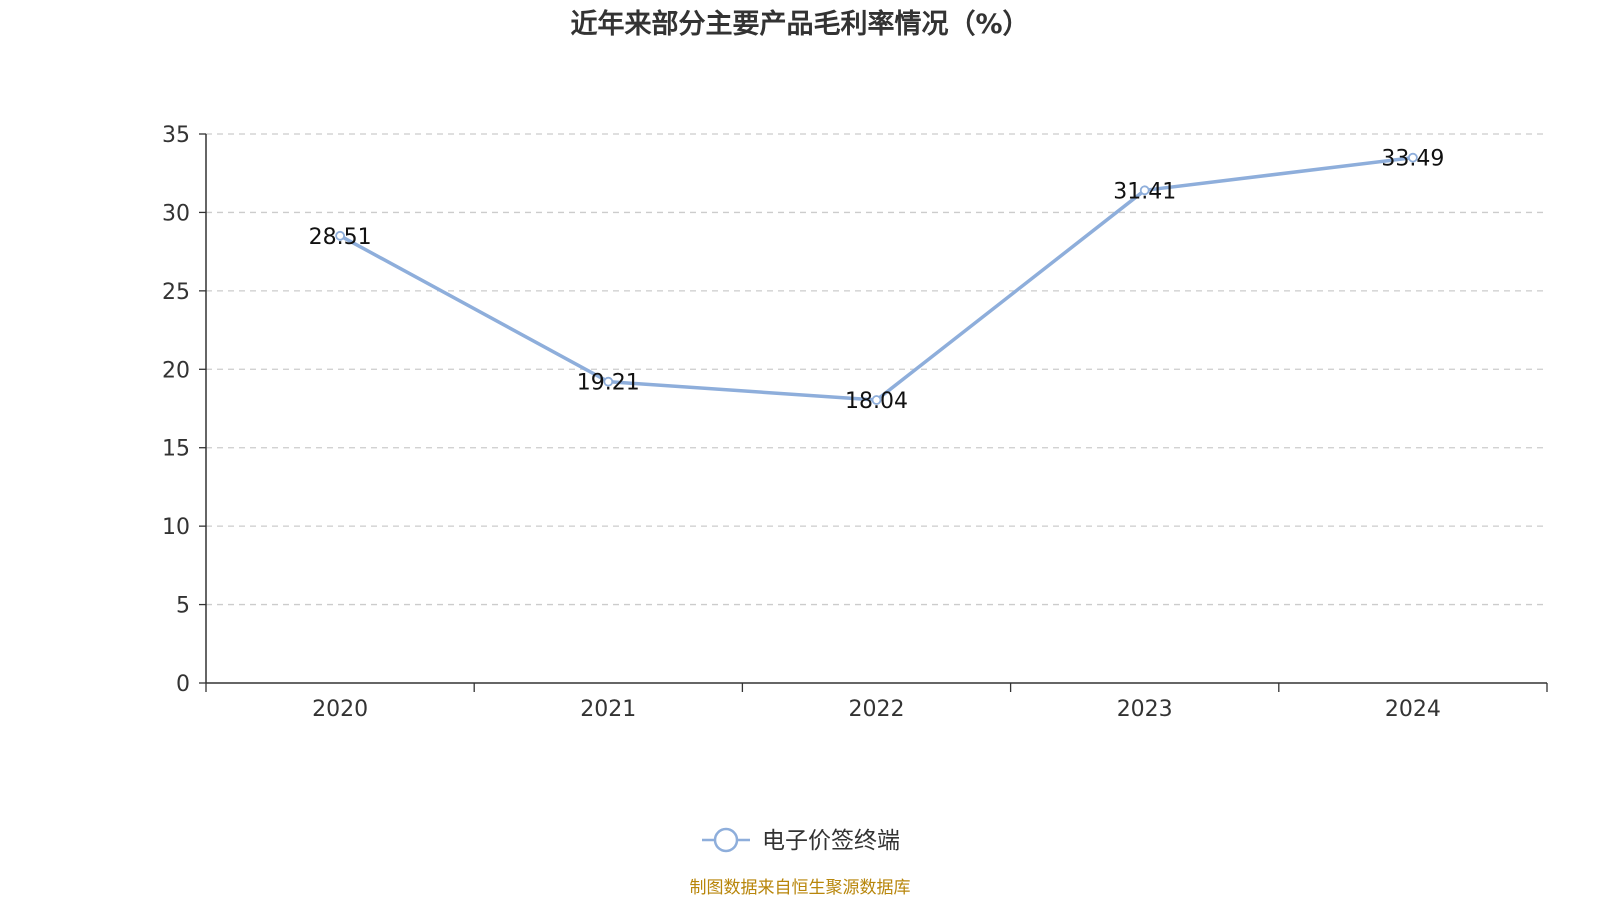 Image resolution: width=1600 pixels, height=900 pixels. Describe the element at coordinates (183, 684) in the screenshot. I see `y-tick-label-0: 0` at that location.